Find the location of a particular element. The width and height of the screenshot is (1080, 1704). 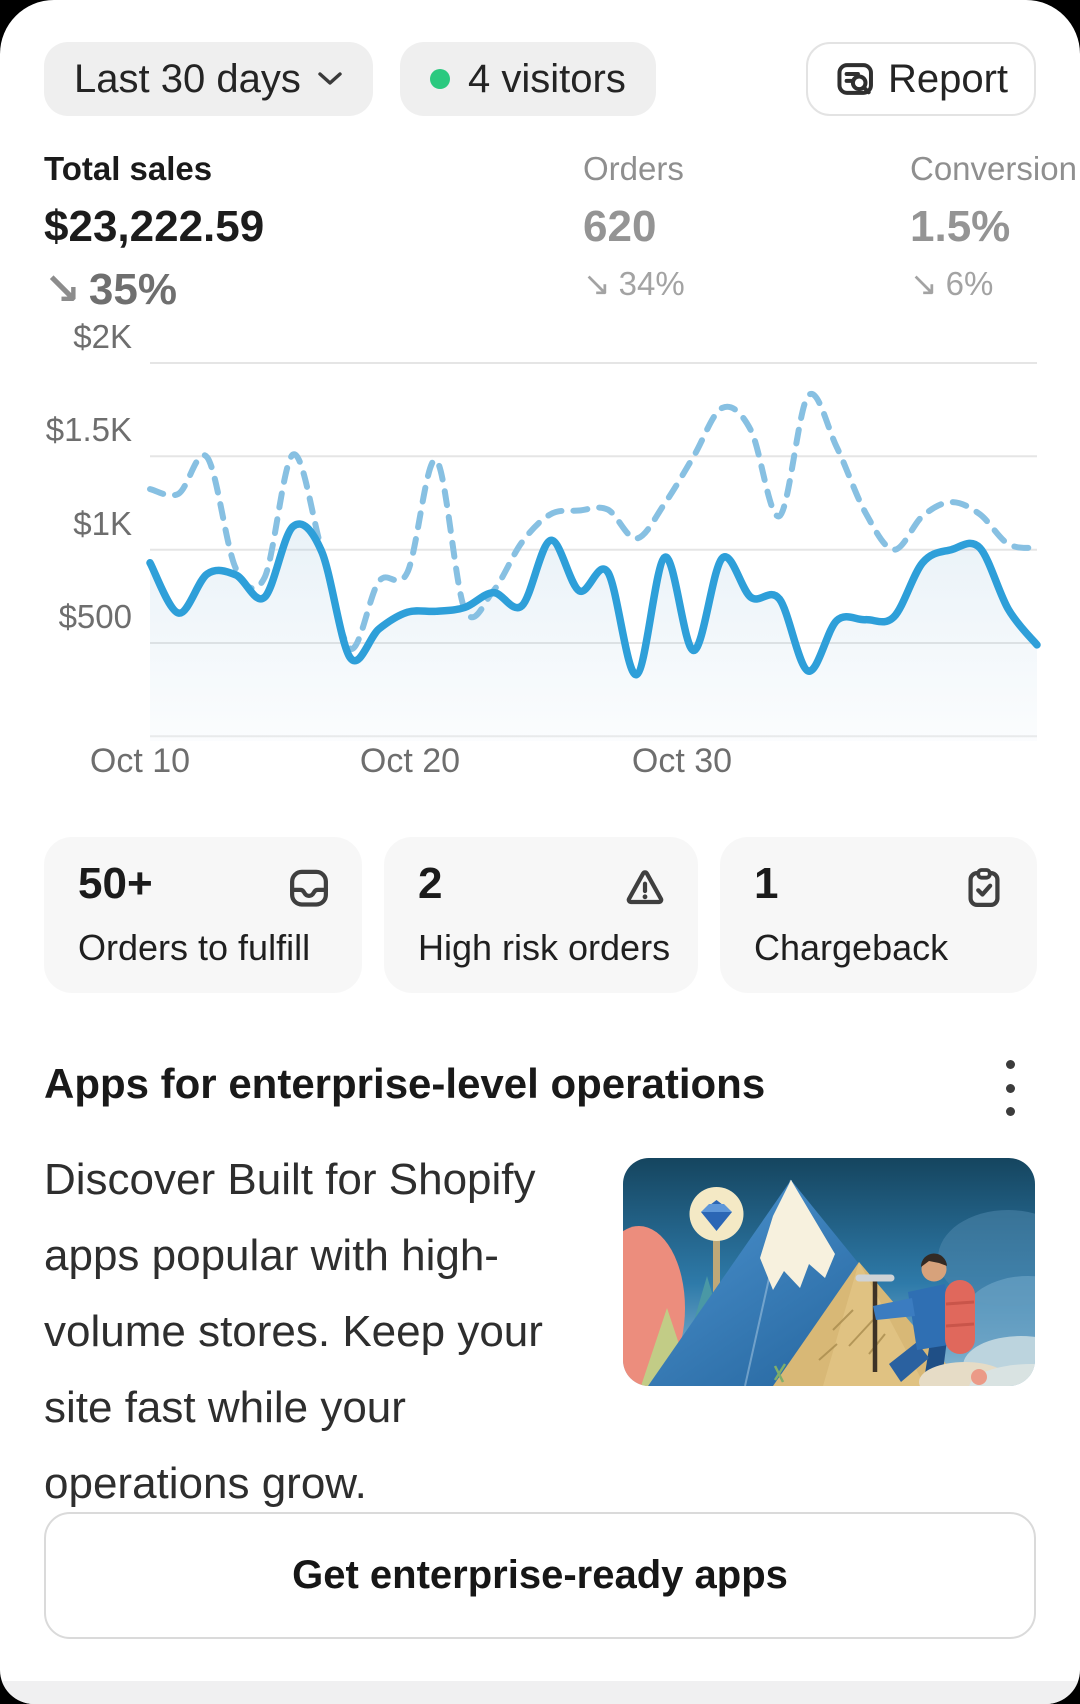

metric-conversion: Conversion 1.5% ↘ 6% is located at coordinates (993, 226).